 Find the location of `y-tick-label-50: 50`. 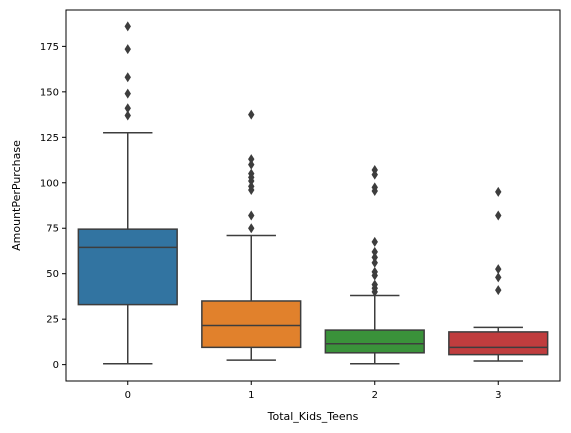

y-tick-label-50: 50 is located at coordinates (52, 274).